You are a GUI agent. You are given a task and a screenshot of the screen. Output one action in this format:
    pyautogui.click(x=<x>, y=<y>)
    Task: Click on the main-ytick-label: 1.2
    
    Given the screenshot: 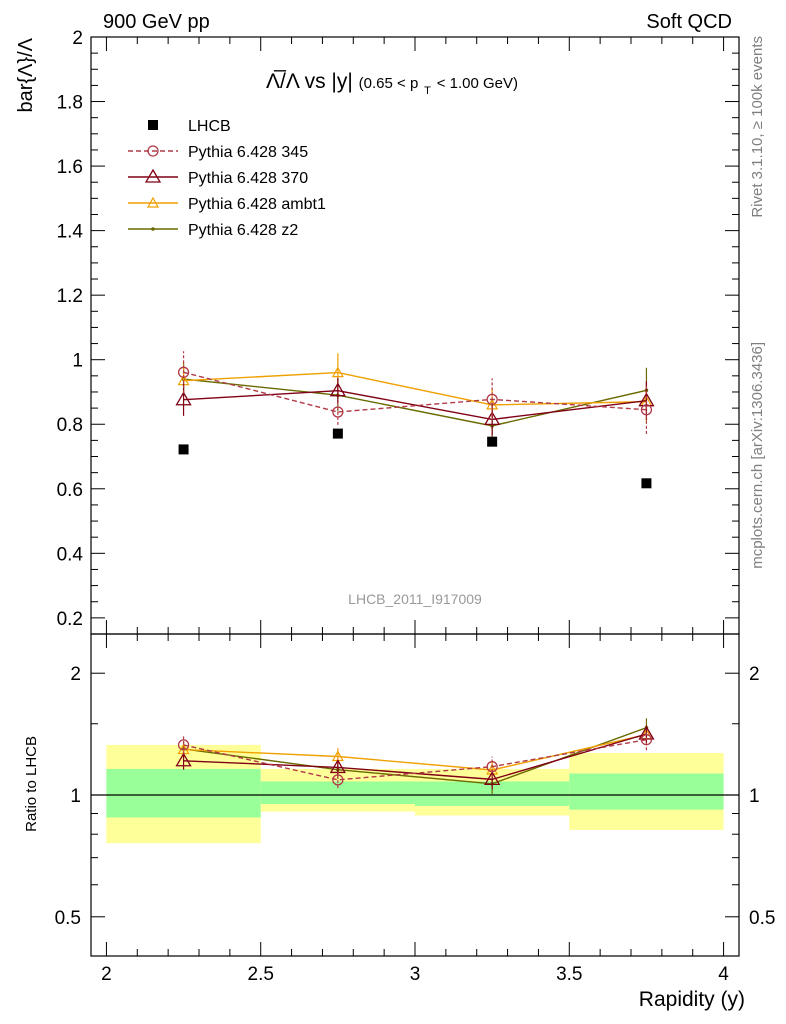 What is the action you would take?
    pyautogui.click(x=70, y=296)
    